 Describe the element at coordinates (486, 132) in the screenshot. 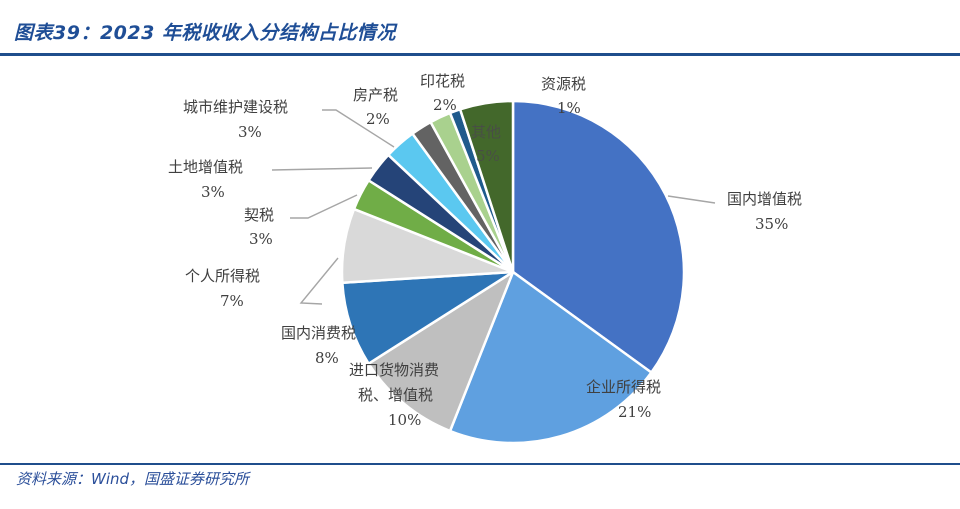

I see `label-qita: 其他` at that location.